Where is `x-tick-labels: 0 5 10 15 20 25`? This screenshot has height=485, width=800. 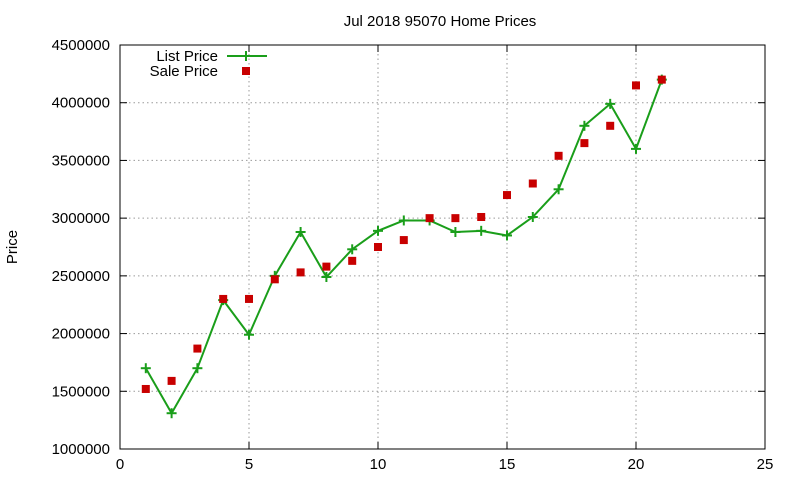
x-tick-labels: 0 5 10 15 20 25 is located at coordinates (445, 464).